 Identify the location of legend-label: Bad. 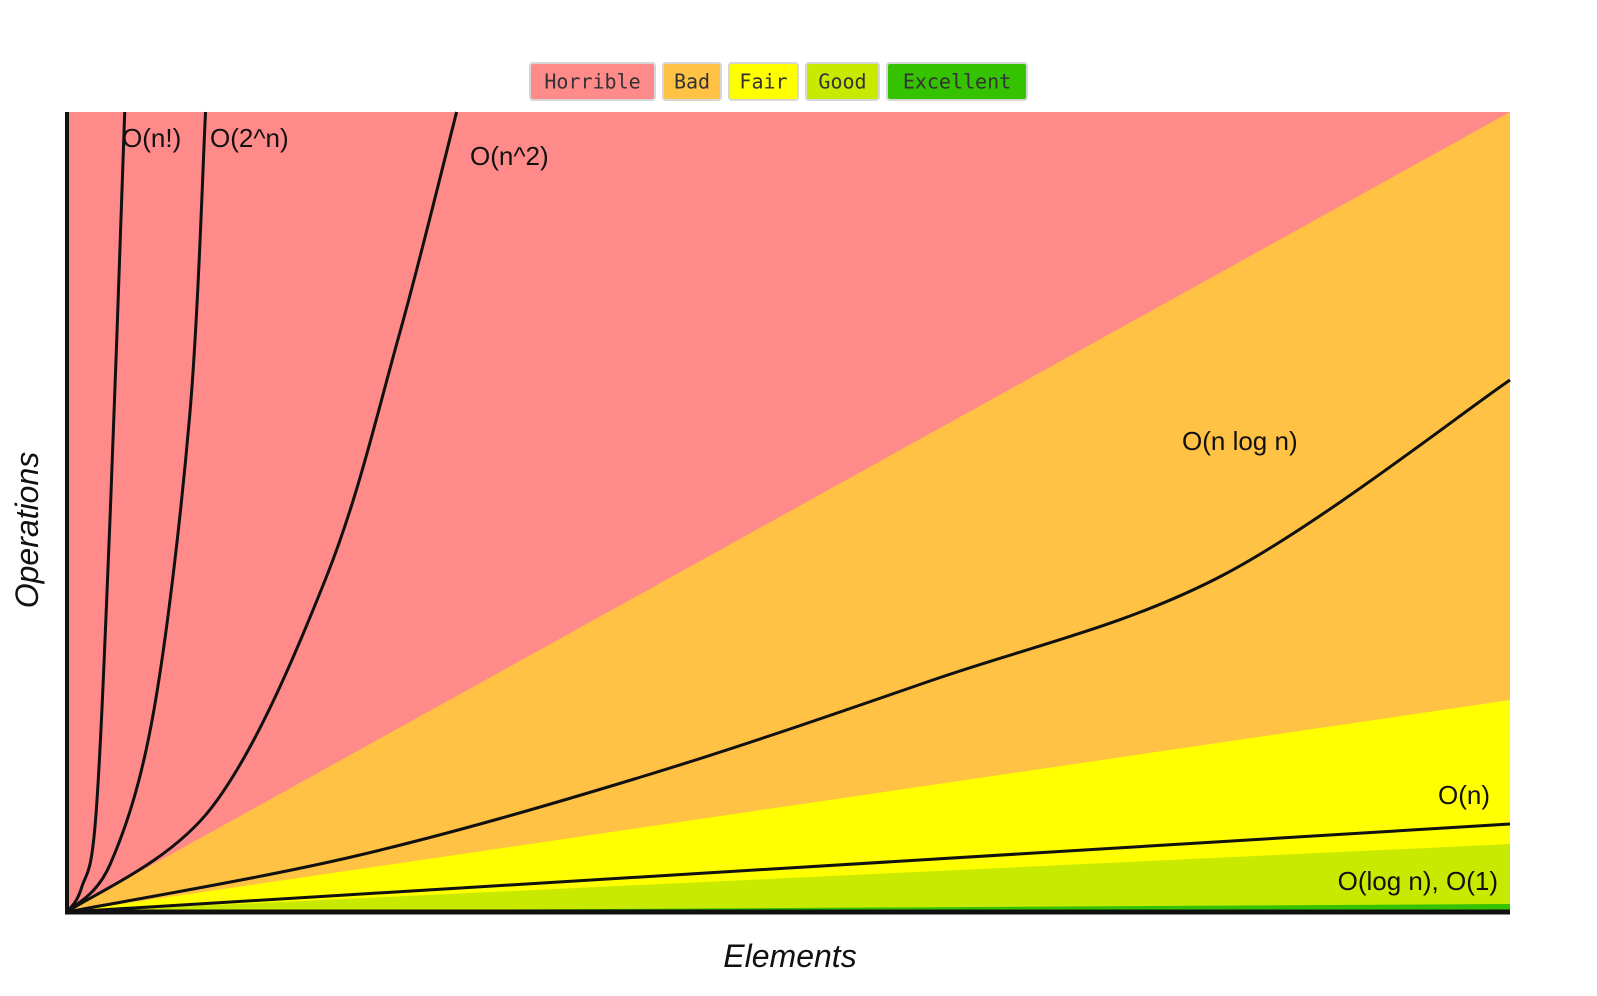
(692, 82).